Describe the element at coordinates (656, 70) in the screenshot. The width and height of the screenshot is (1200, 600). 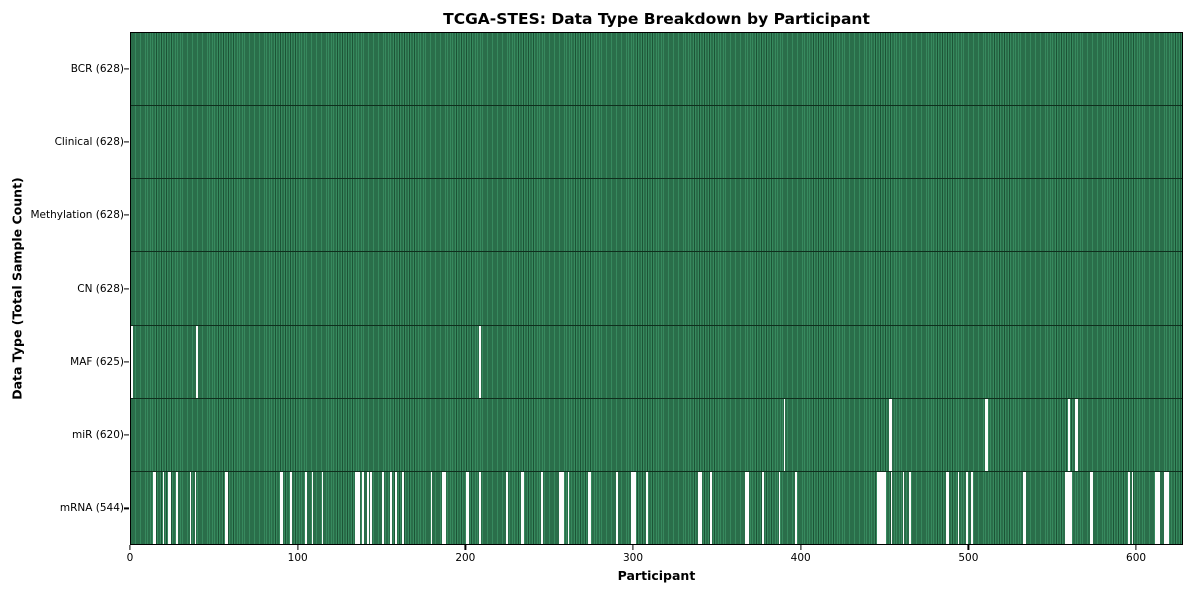
I see `datatype-row-bcr` at that location.